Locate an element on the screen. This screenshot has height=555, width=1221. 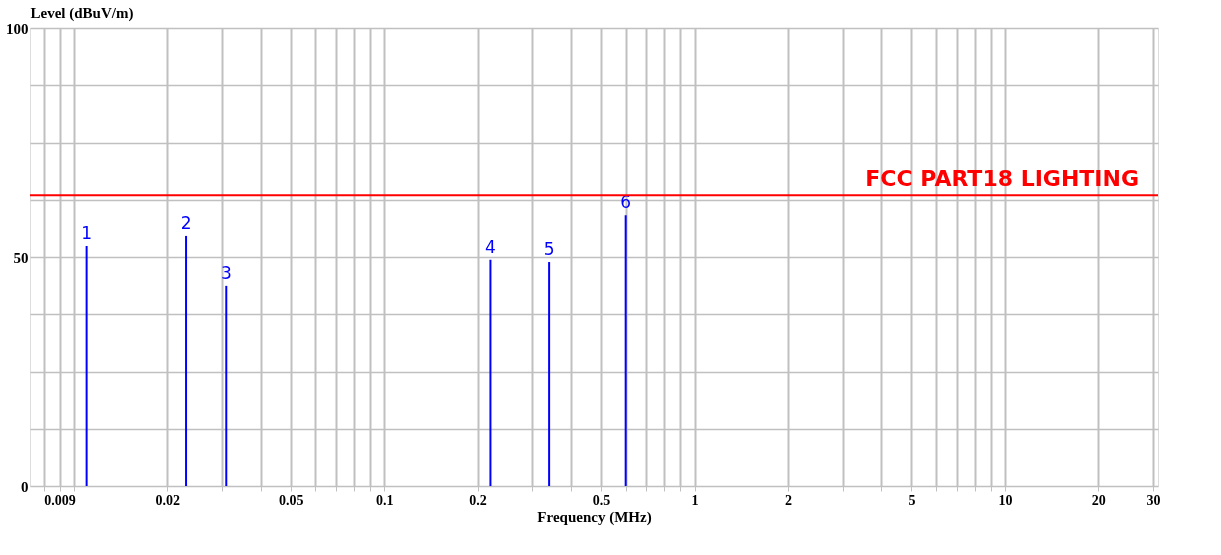
annotation: 2 is located at coordinates (186, 222).